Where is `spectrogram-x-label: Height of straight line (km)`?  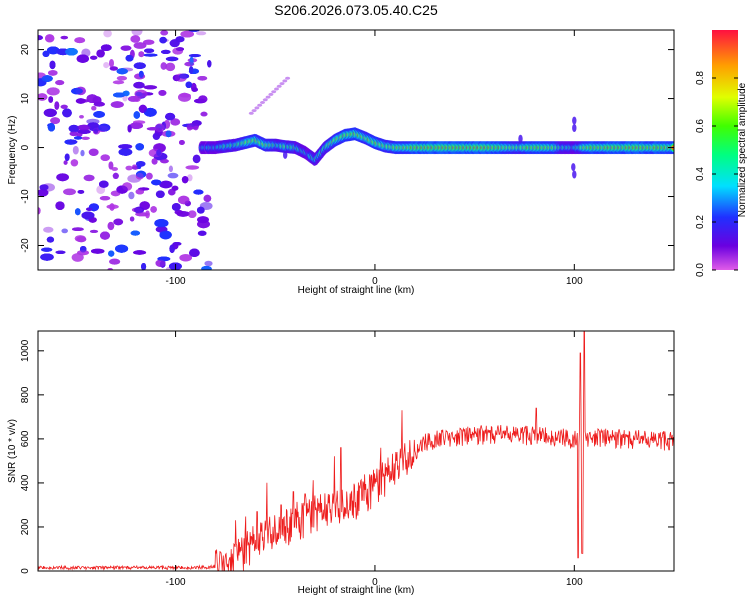
spectrogram-x-label: Height of straight line (km) is located at coordinates (356, 290).